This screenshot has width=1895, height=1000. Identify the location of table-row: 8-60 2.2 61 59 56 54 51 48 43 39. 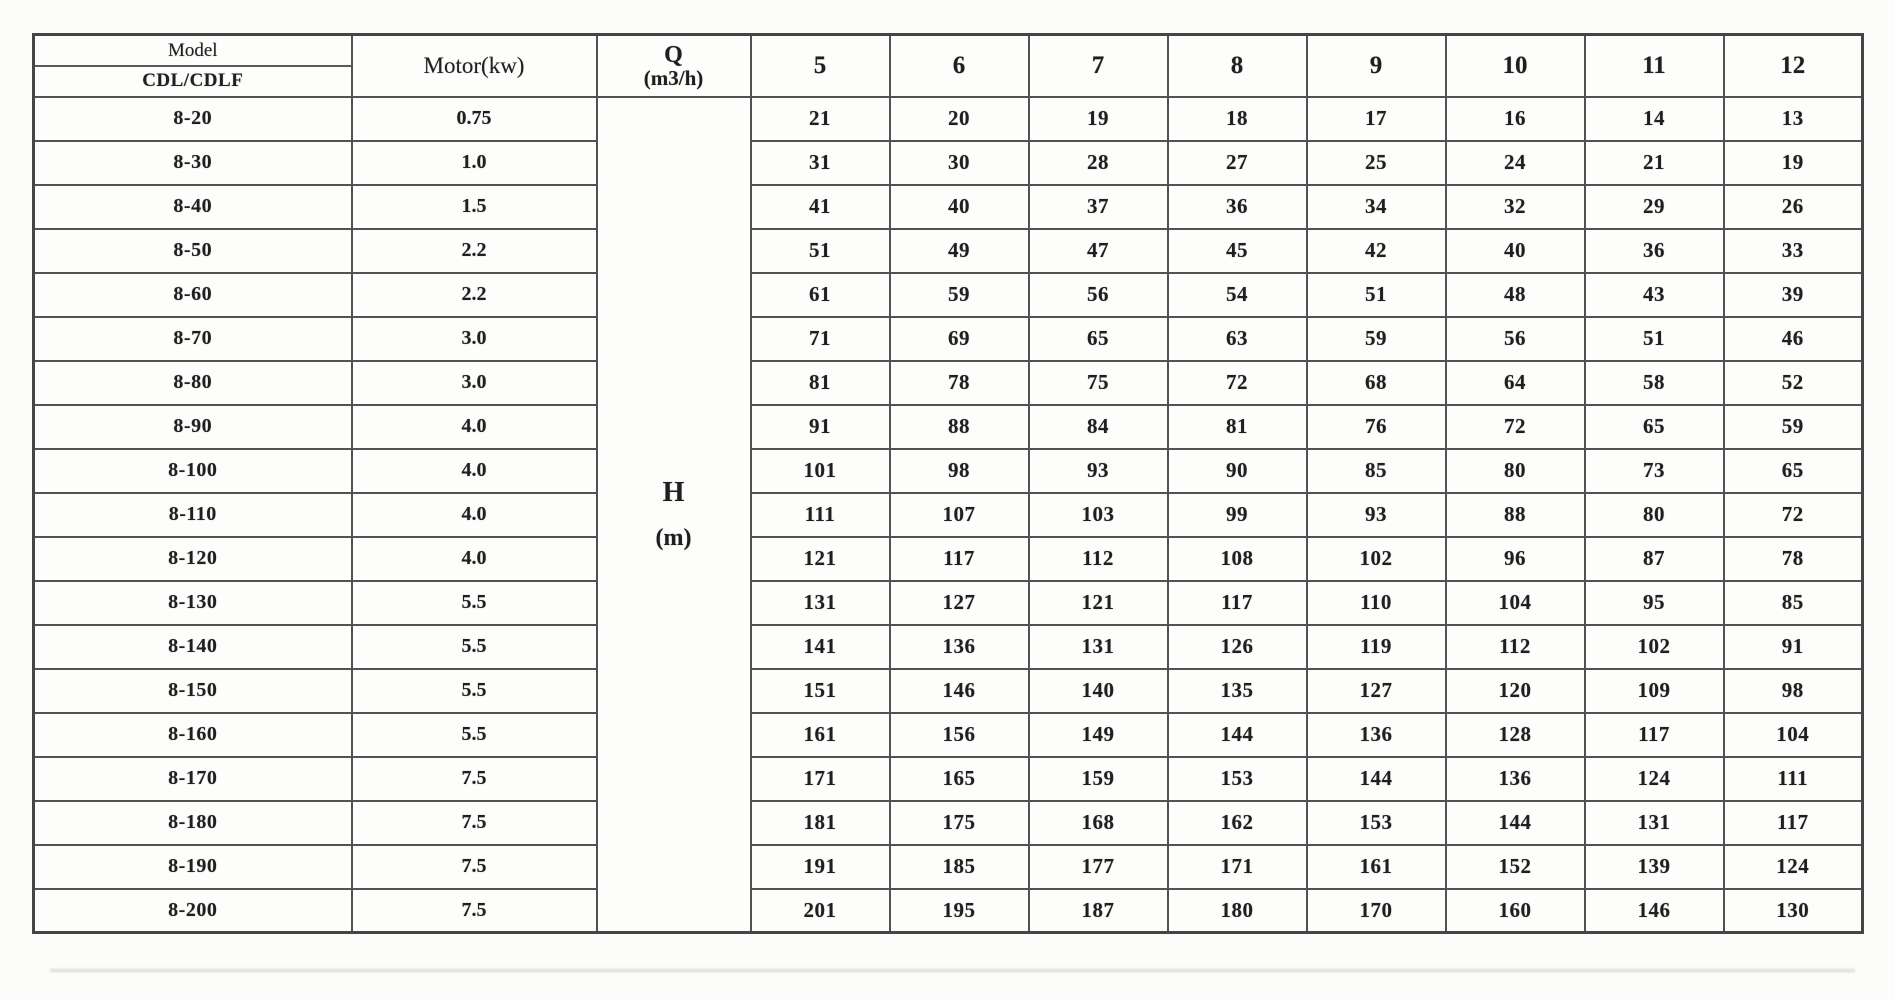
(948, 294).